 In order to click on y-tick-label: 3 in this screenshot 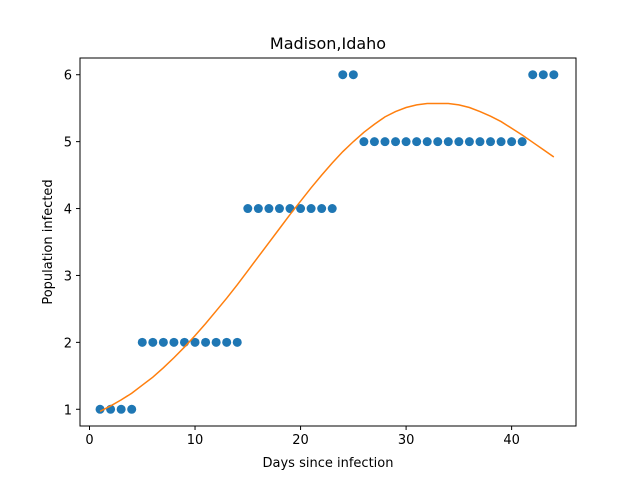, I will do `click(68, 276)`.